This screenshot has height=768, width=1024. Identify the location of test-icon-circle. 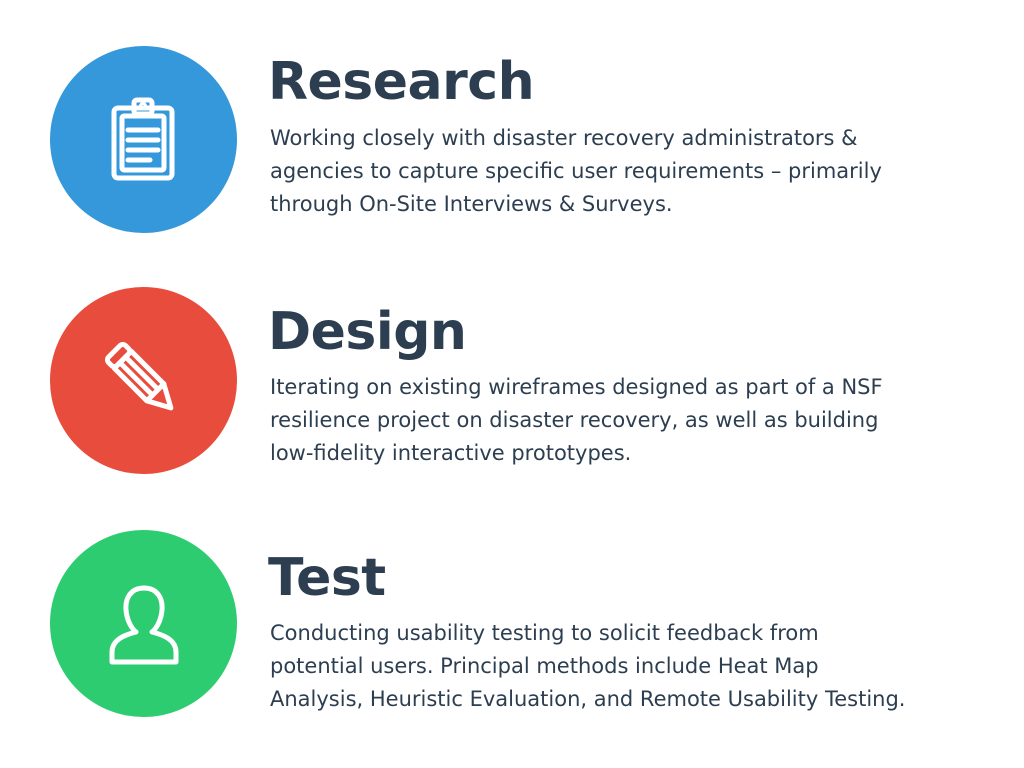
(143, 623).